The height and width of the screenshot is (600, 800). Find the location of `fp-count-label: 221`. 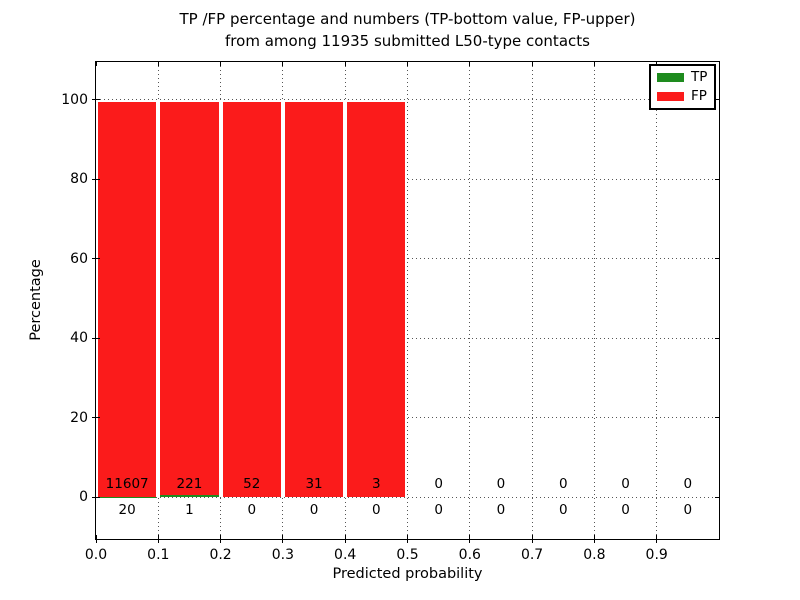

fp-count-label: 221 is located at coordinates (189, 484).